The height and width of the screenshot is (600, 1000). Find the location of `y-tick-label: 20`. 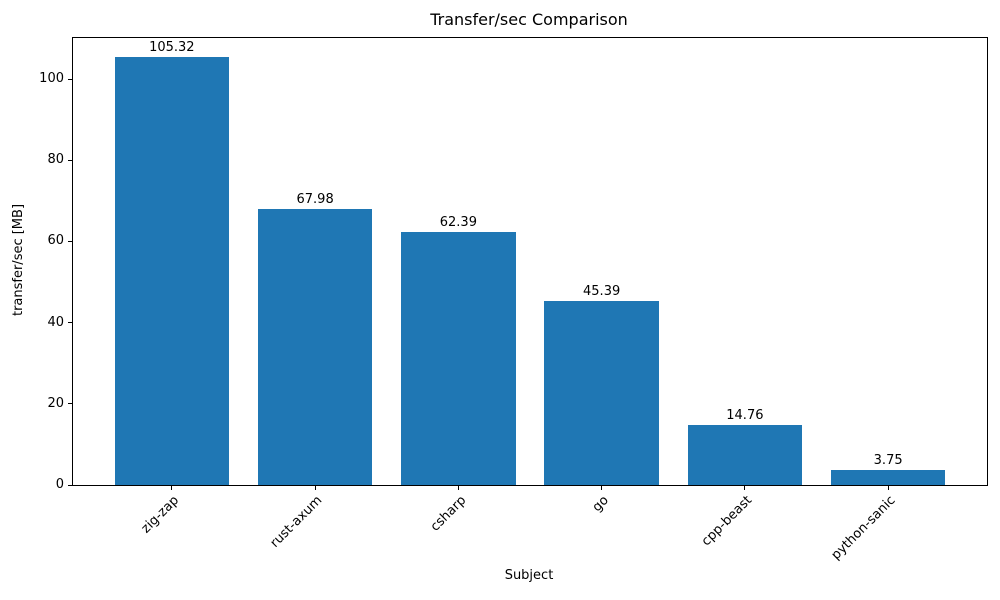

y-tick-label: 20 is located at coordinates (55, 403).